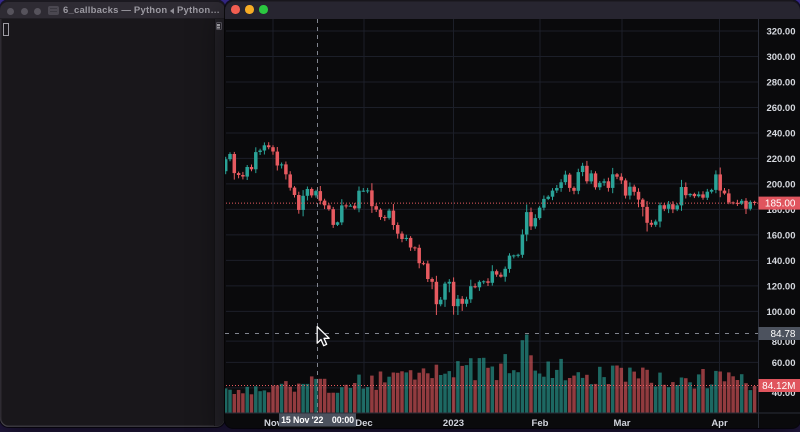 Image resolution: width=800 pixels, height=432 pixels. I want to click on svg-text: Apr, so click(719, 423).